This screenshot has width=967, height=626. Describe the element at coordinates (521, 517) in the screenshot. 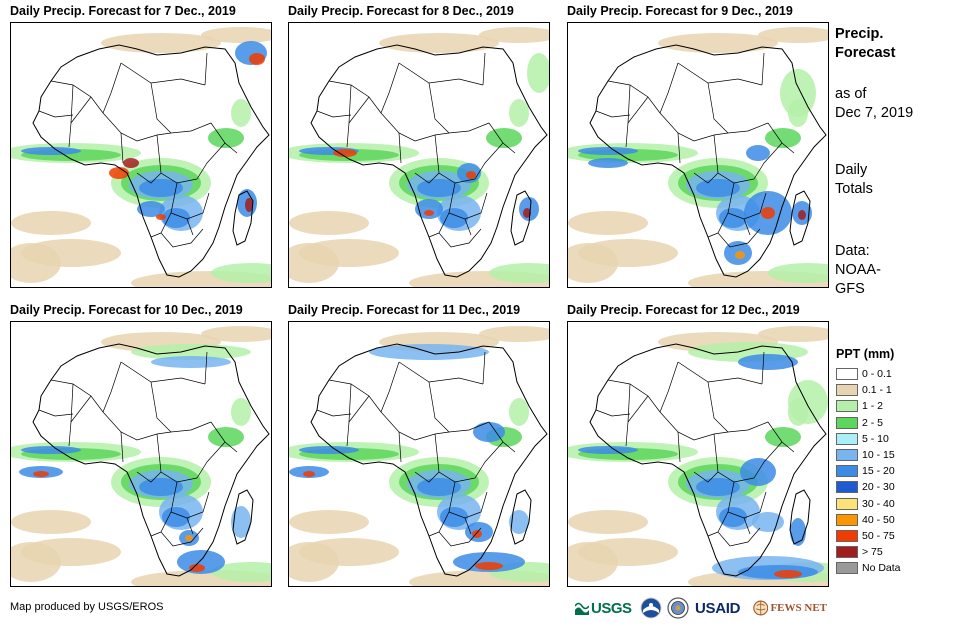

I see `madagascar-outline` at that location.